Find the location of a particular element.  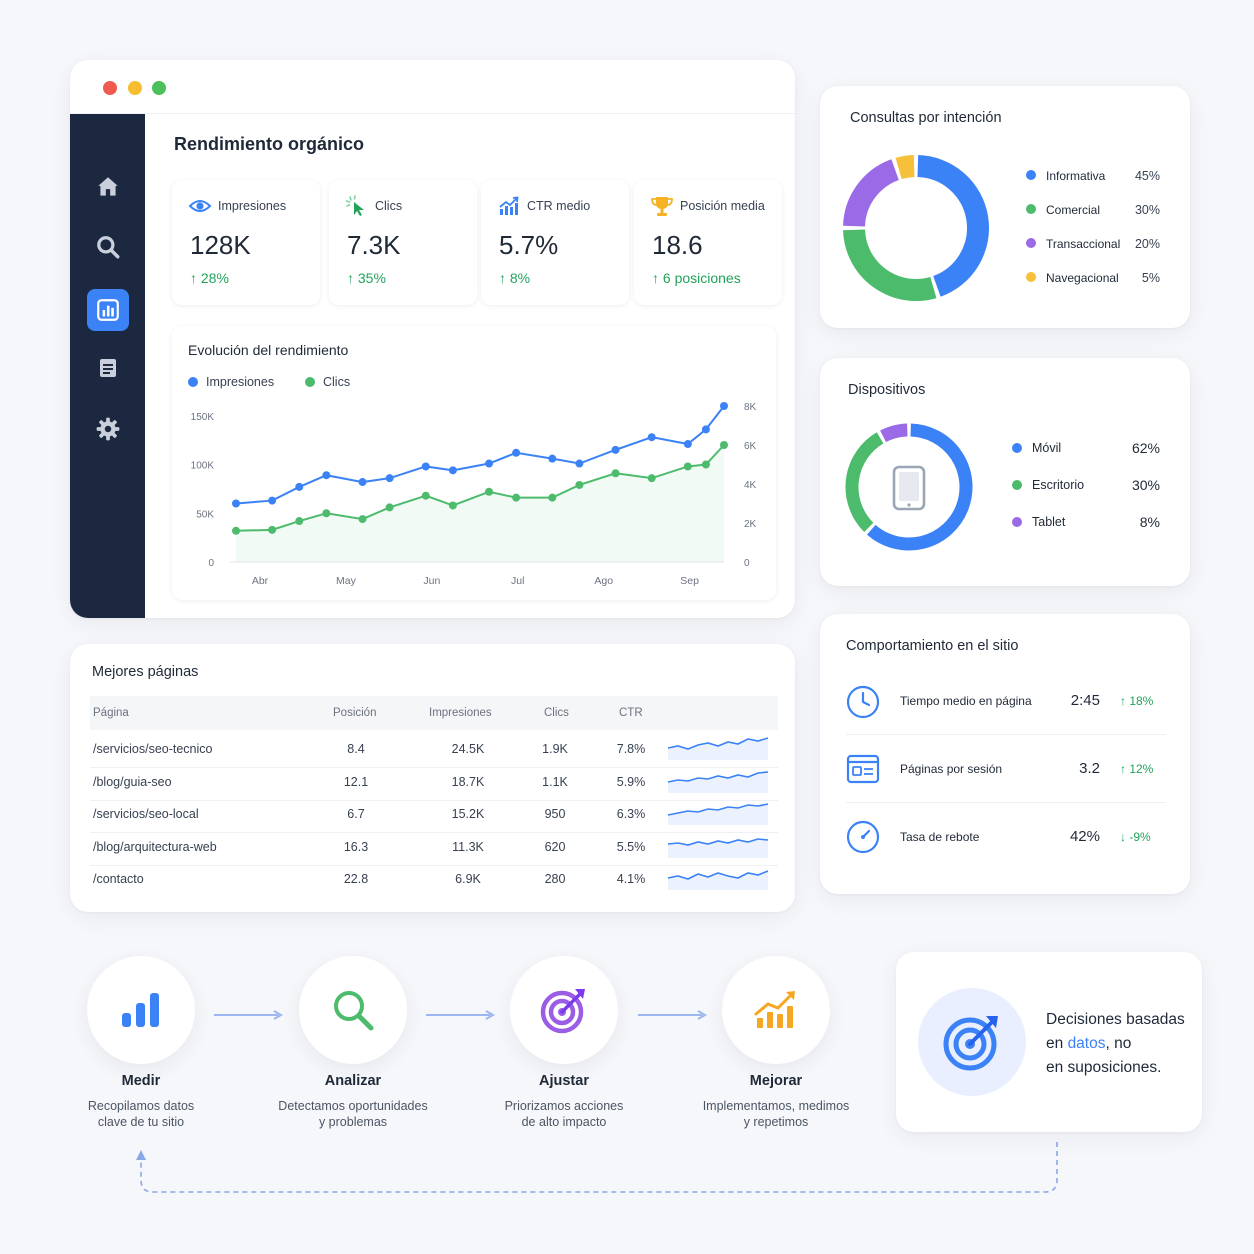

arrow-right-icon is located at coordinates (461, 1015).